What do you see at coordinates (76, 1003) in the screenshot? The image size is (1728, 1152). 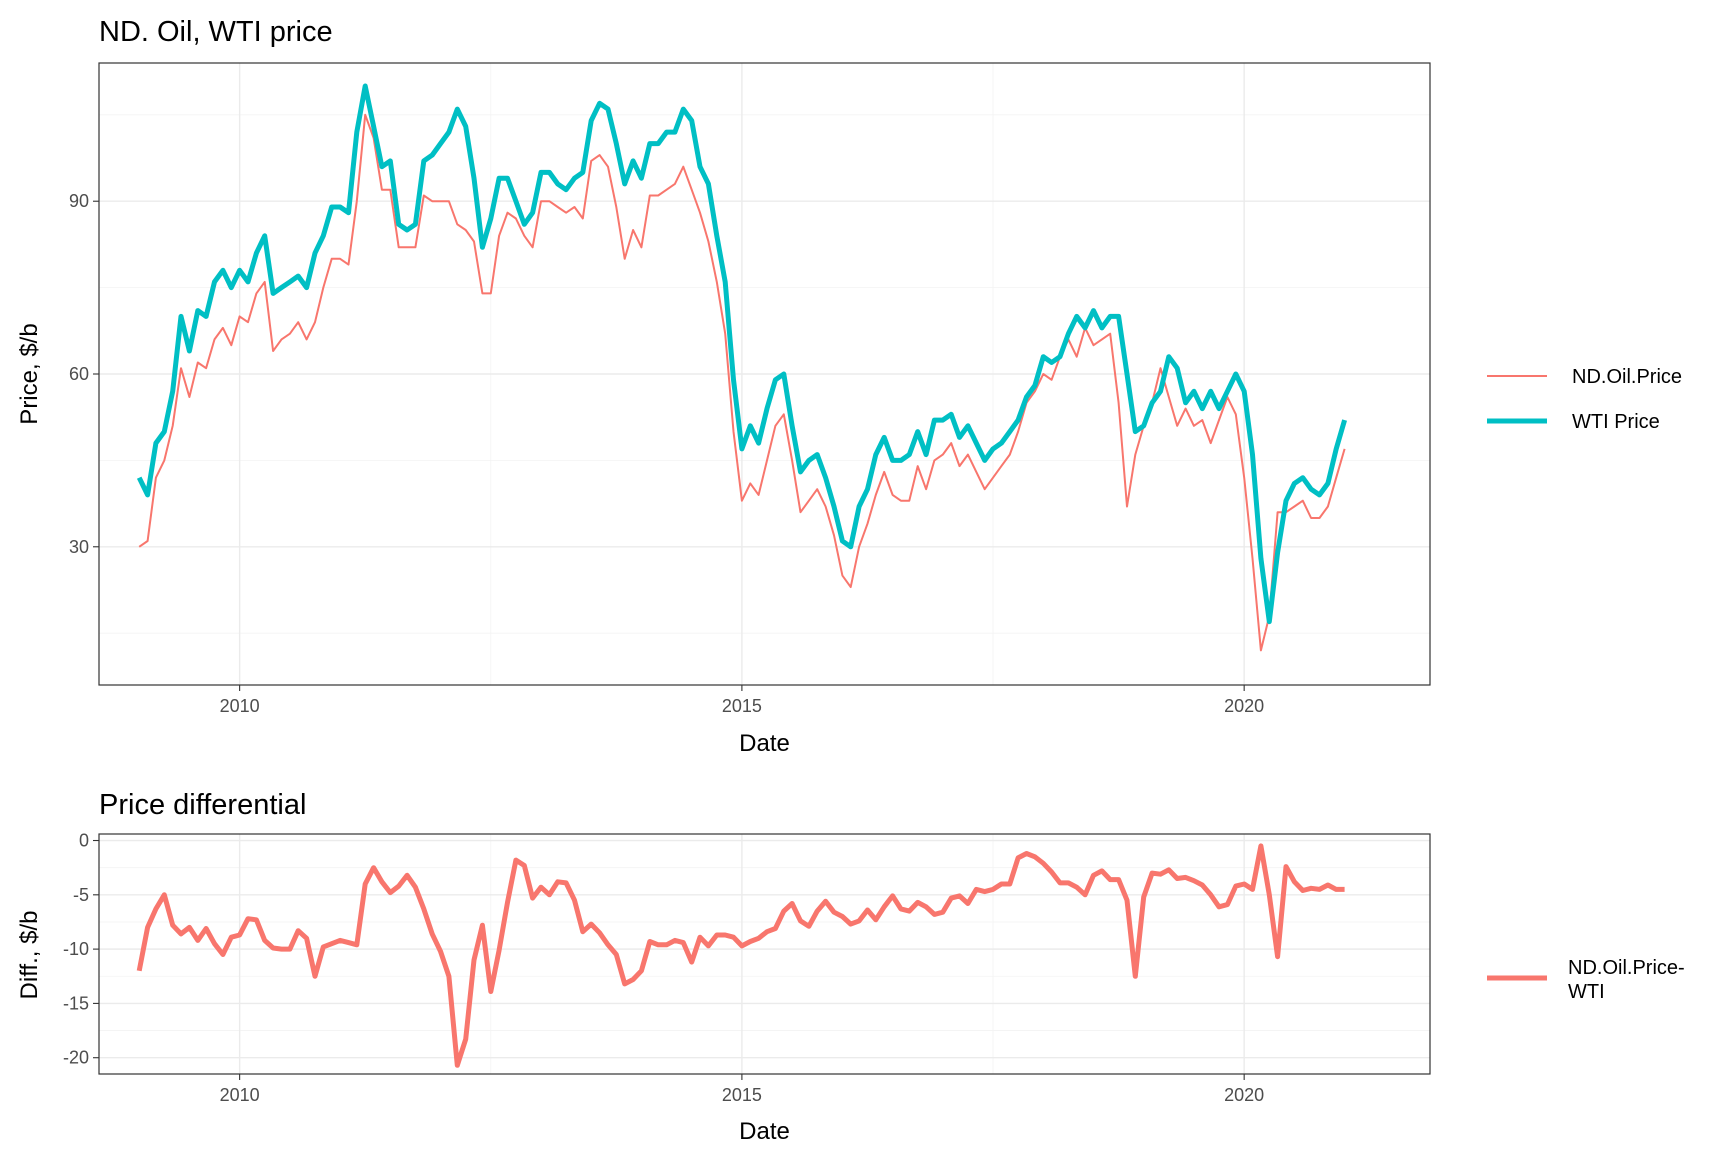 I see `diff-y-tick-label: -15` at bounding box center [76, 1003].